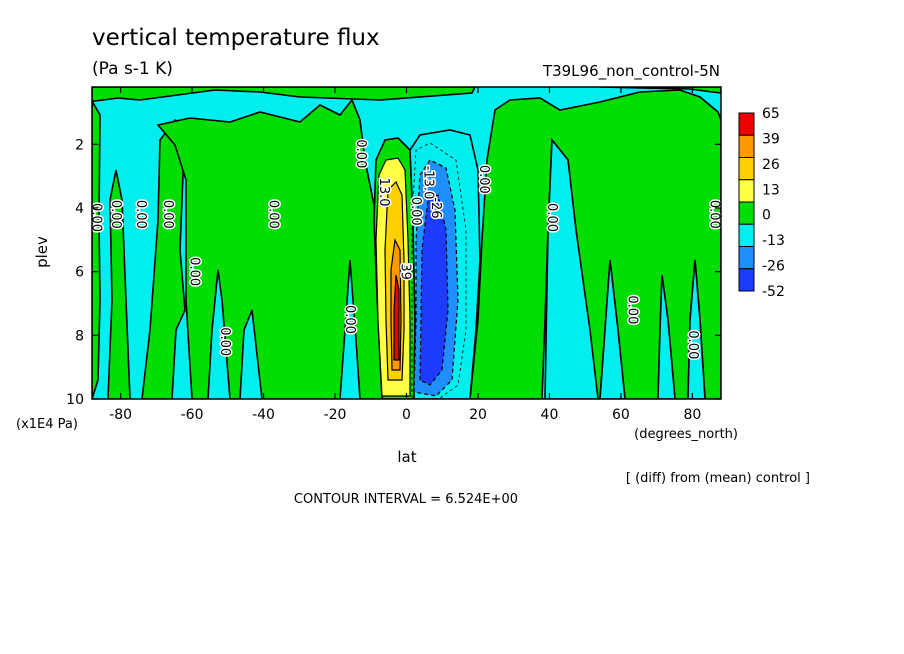  What do you see at coordinates (406, 457) in the screenshot?
I see `x-axis-label: lat` at bounding box center [406, 457].